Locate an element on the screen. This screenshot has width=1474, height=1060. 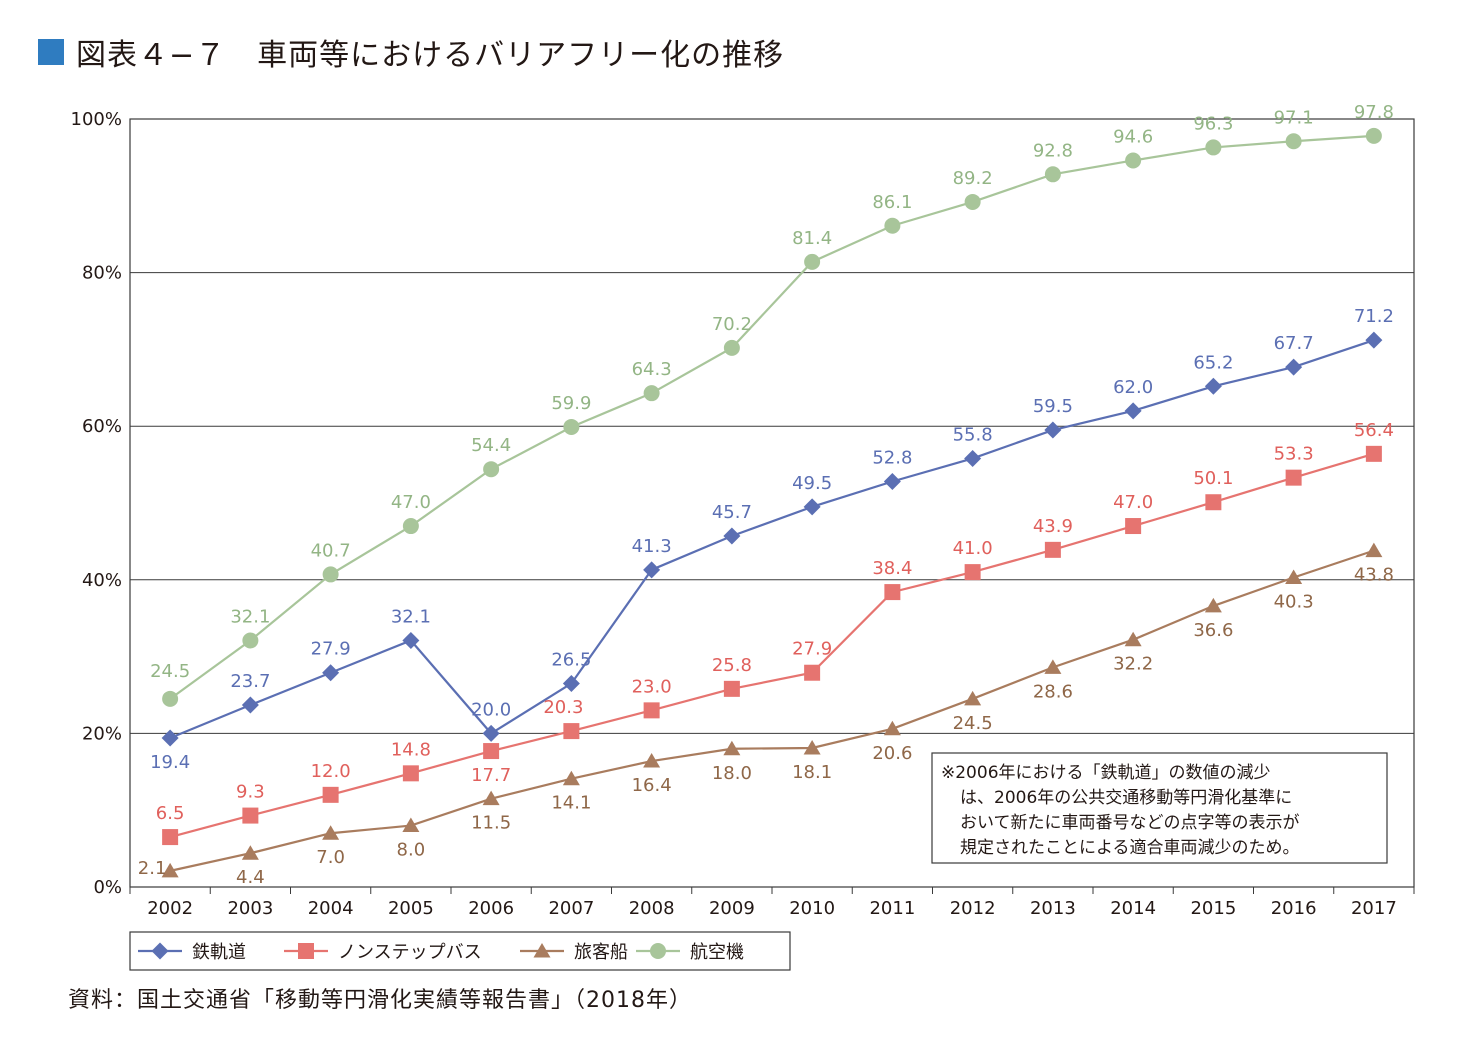
chart-header: 図表４−７ 車両等におけるバリアフリー化の推移 is located at coordinates (411, 52).